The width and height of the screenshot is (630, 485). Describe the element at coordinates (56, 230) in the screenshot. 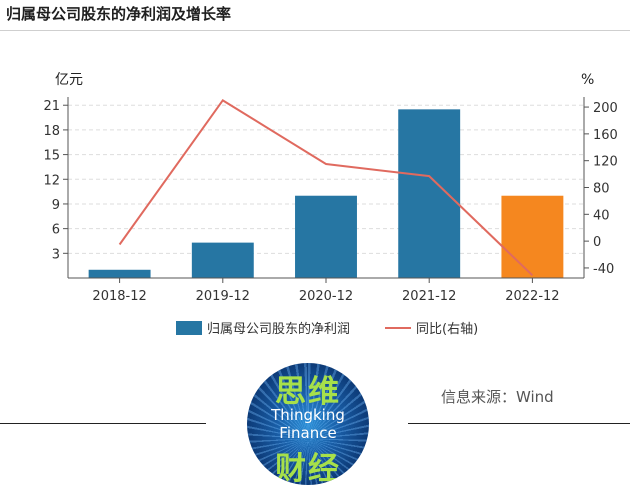

I see `left-tick-label: 6` at that location.